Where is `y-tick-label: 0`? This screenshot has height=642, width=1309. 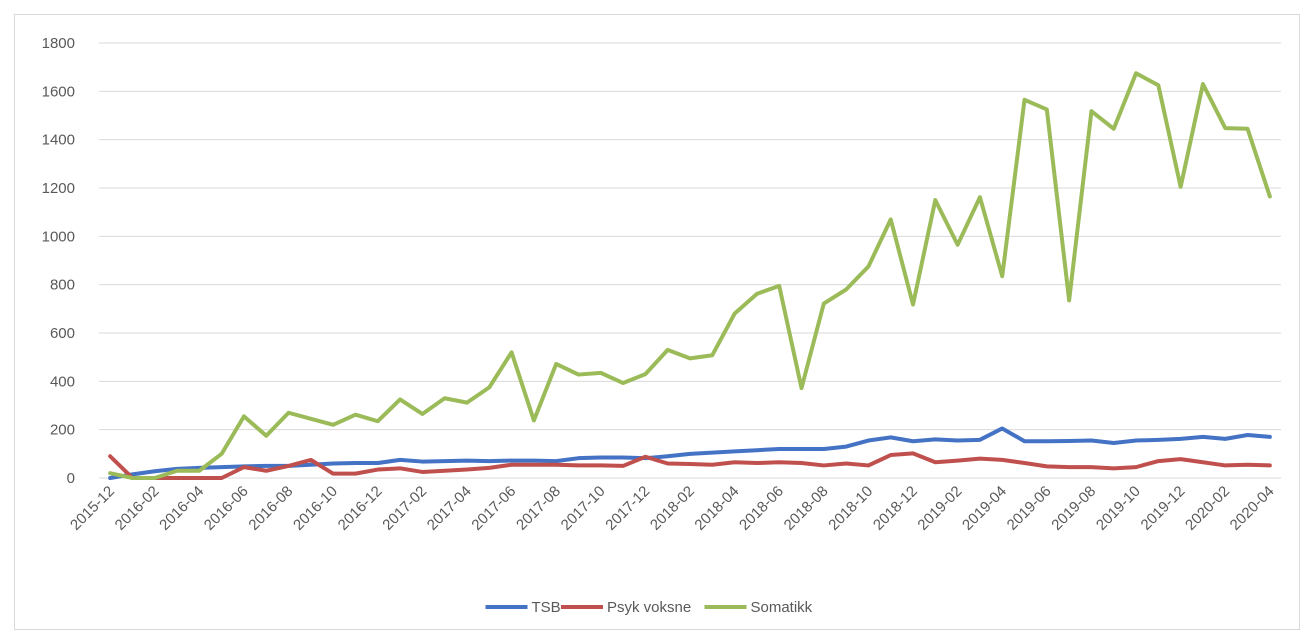
y-tick-label: 0 is located at coordinates (71, 478).